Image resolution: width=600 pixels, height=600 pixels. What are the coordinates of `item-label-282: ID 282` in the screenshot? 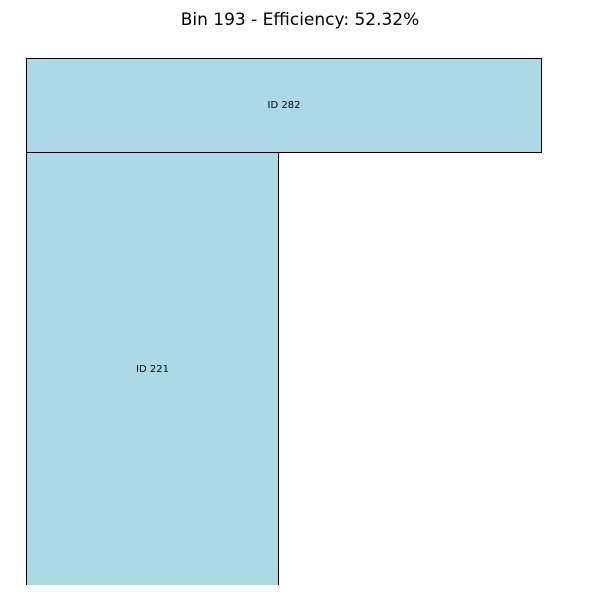 It's located at (284, 105).